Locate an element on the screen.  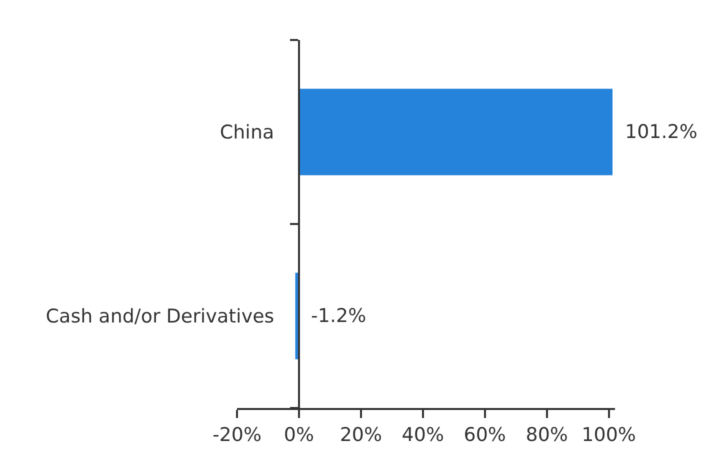
x-tick-label: 60% is located at coordinates (485, 435).